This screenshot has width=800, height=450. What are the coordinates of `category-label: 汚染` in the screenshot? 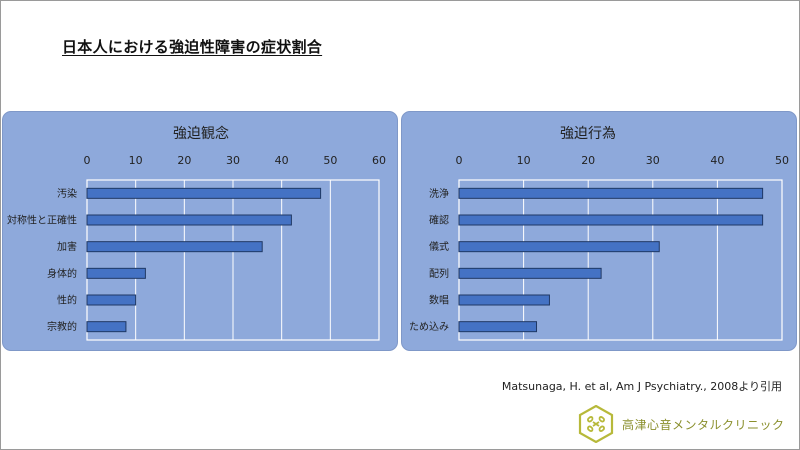 It's located at (67, 193).